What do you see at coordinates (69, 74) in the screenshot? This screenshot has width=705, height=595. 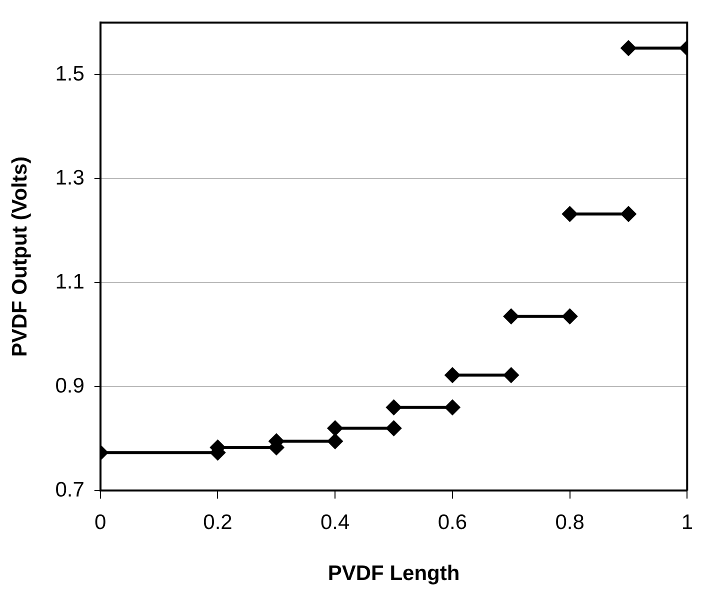 I see `y-tick-label: 1.5` at bounding box center [69, 74].